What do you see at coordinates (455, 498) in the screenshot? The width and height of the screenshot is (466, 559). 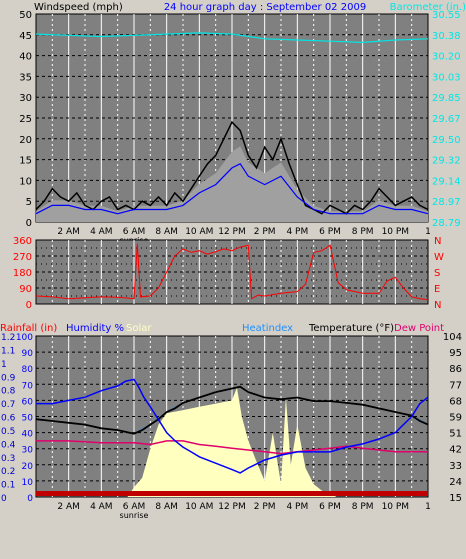 I see `temperature-tick-label: 15` at bounding box center [455, 498].